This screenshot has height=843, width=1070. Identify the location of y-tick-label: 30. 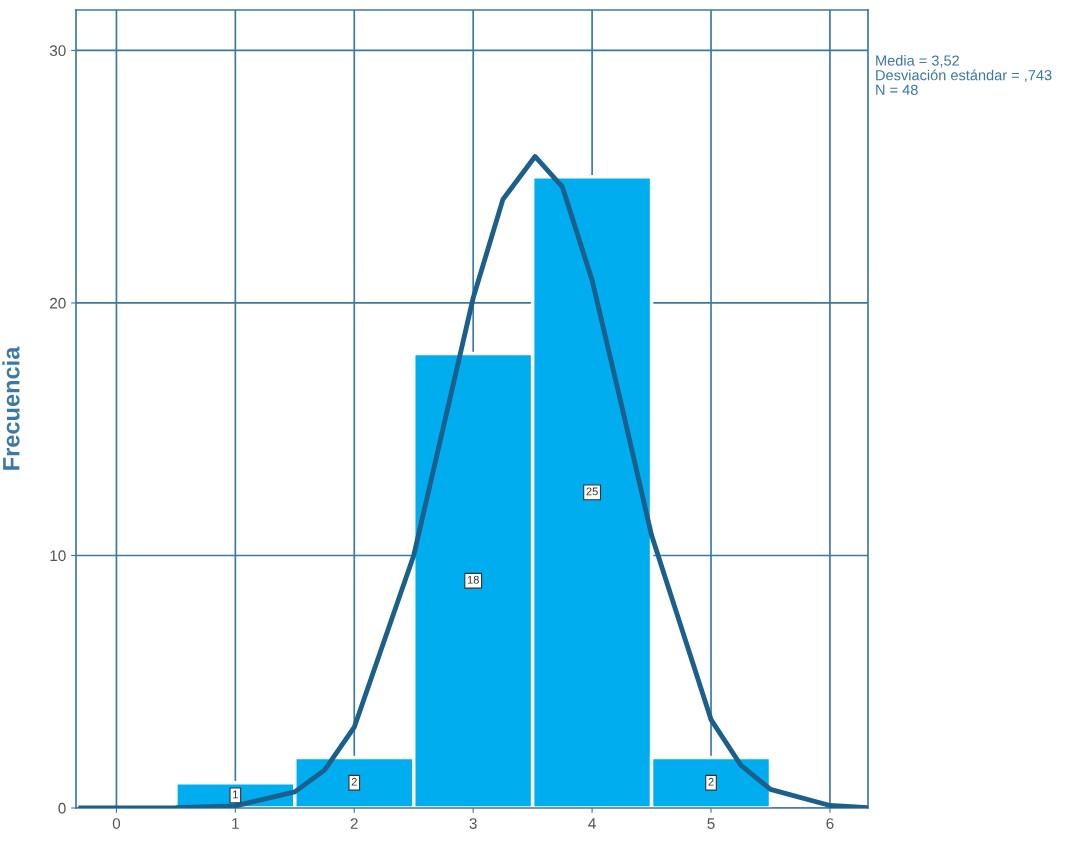
(57, 51).